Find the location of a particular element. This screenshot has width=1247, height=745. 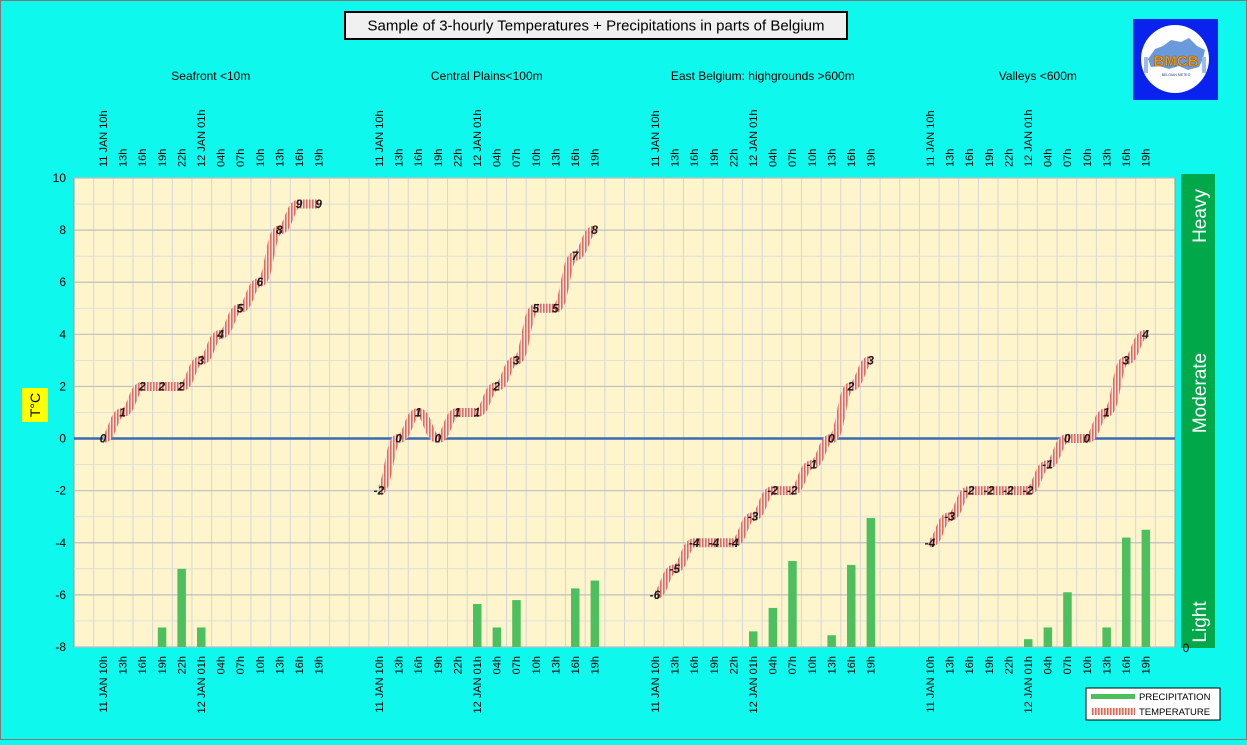

bmcb-logo: BMCB BELGIAN METEO is located at coordinates (1175, 59).